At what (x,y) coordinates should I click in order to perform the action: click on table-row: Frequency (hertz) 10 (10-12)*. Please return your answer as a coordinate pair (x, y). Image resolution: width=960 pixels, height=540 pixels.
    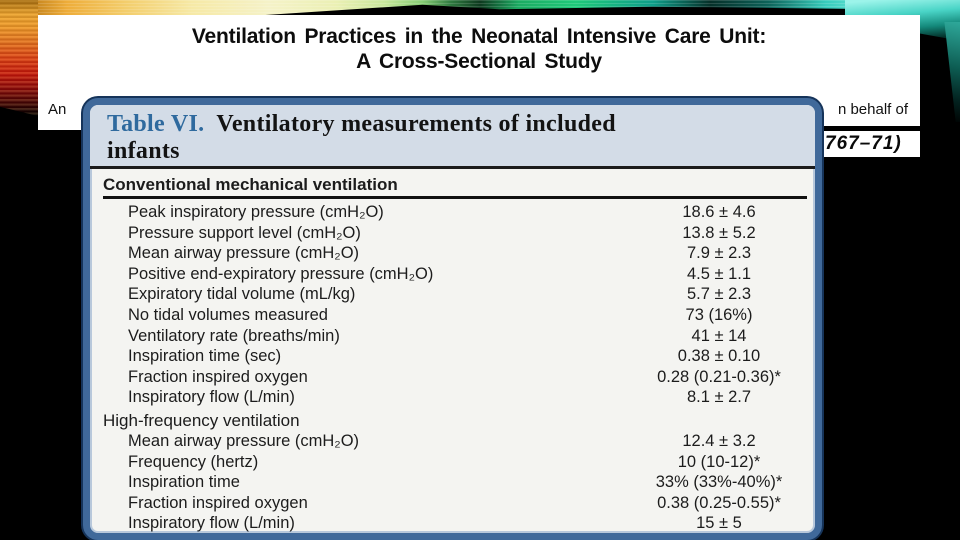
    Looking at the image, I should click on (455, 462).